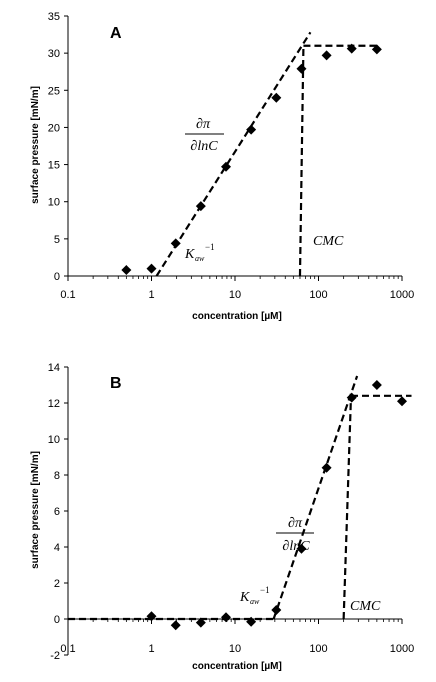 The height and width of the screenshot is (682, 436). What do you see at coordinates (204, 135) in the screenshot?
I see `slope-annotation-a: ∂π ∂lnC` at bounding box center [204, 135].